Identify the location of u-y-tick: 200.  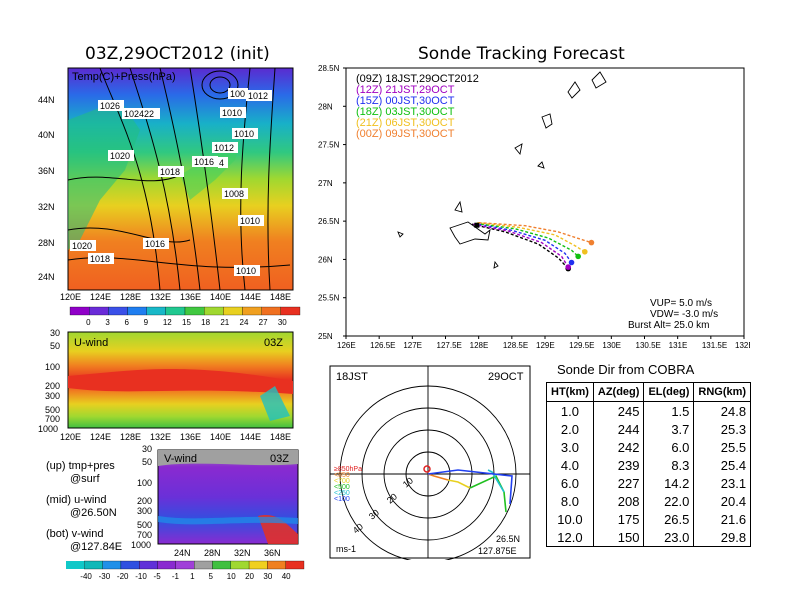
(52, 386).